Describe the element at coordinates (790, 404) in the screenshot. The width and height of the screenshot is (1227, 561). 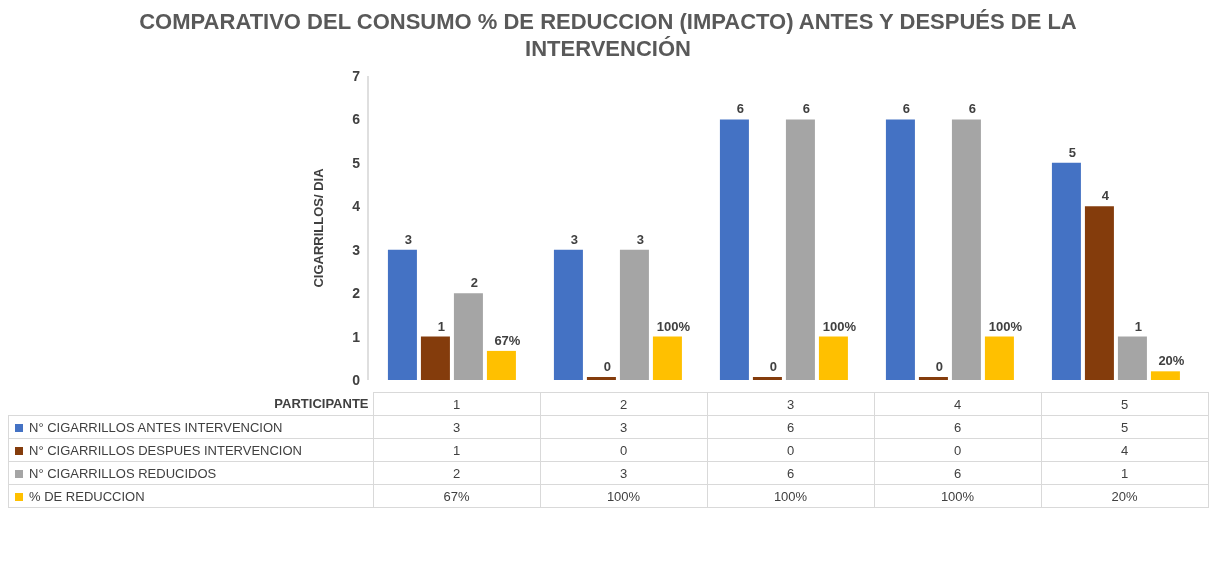
I see `x-tick-label: 3` at that location.